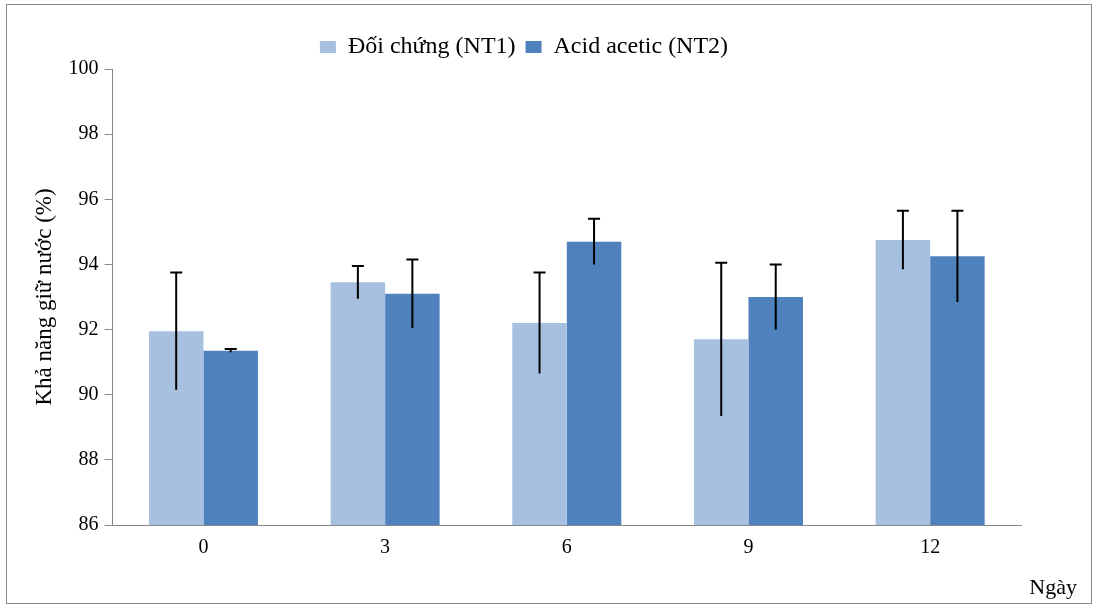  Describe the element at coordinates (88, 523) in the screenshot. I see `y-tick-label: 86` at that location.